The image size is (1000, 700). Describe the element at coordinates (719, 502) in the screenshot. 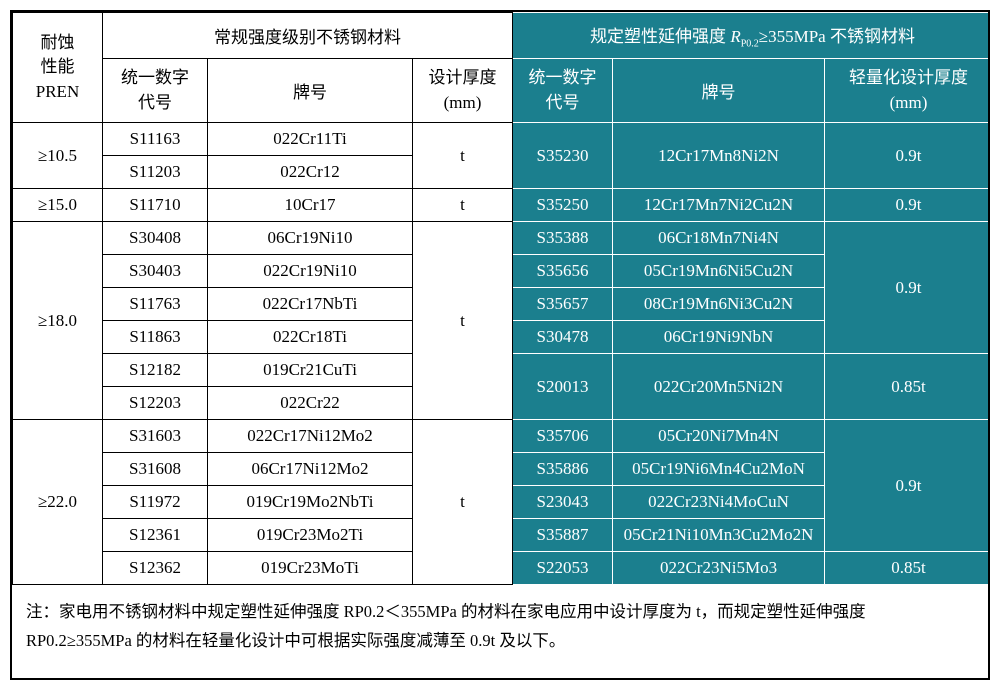

I see `grade-cell: 022Cr23Ni4MoCuN` at that location.